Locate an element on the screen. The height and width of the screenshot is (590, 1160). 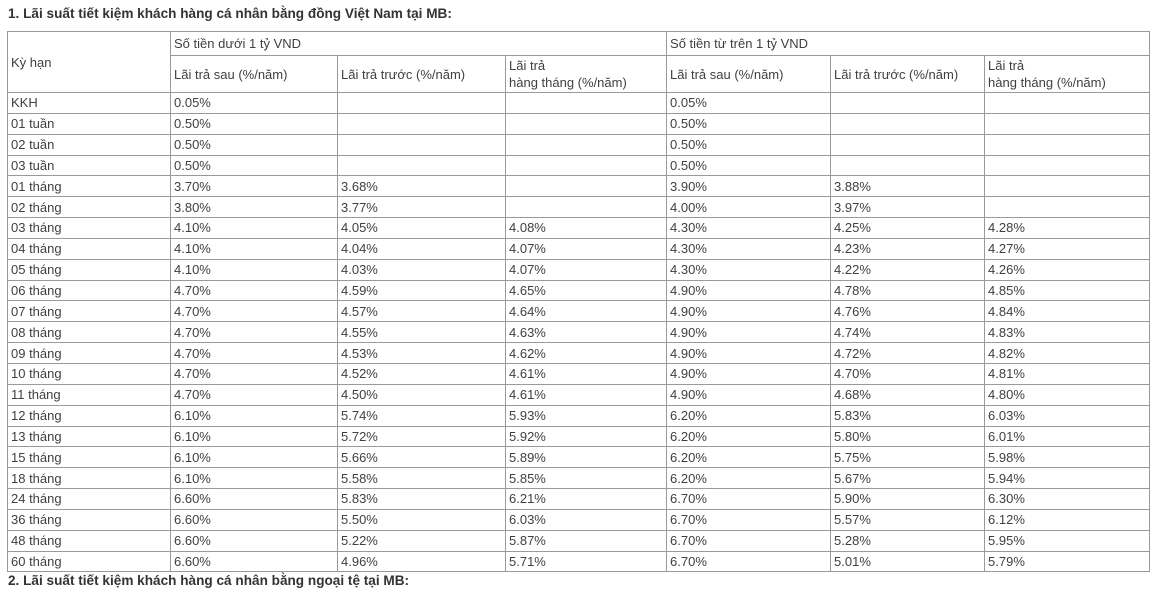
rate-cell: 3.97% is located at coordinates (908, 207).